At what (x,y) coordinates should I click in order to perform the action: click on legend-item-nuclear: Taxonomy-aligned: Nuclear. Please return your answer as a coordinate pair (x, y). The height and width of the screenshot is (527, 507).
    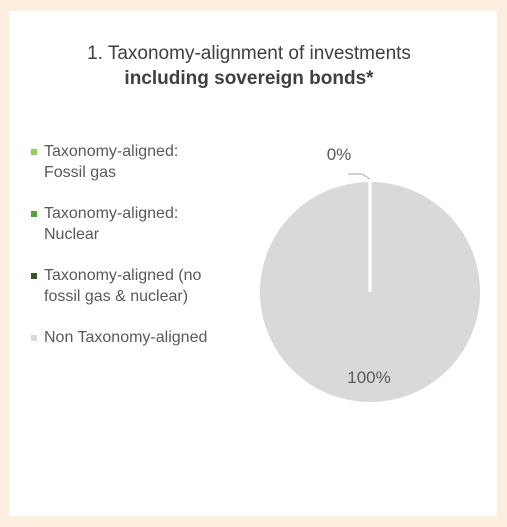
    Looking at the image, I should click on (138, 224).